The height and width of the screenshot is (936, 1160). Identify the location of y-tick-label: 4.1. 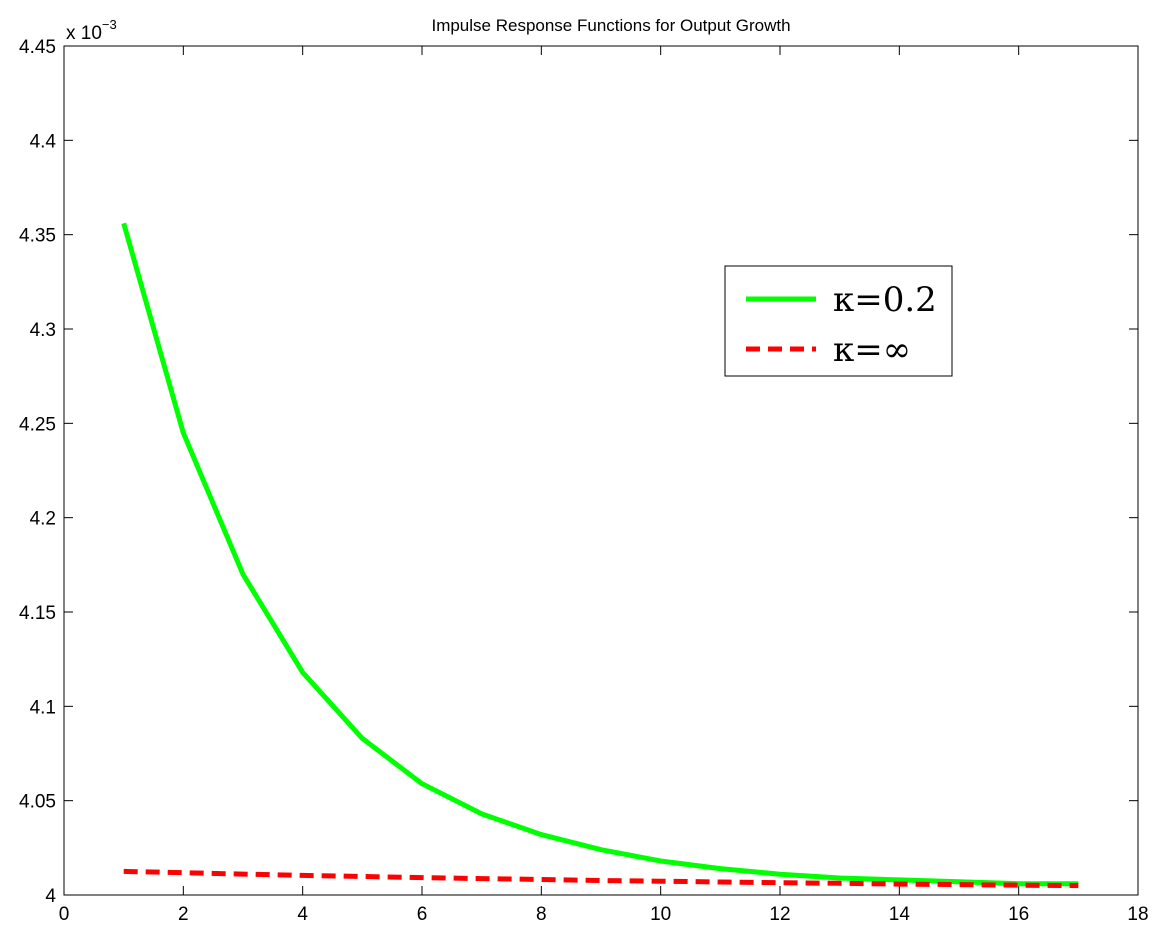
(43, 707).